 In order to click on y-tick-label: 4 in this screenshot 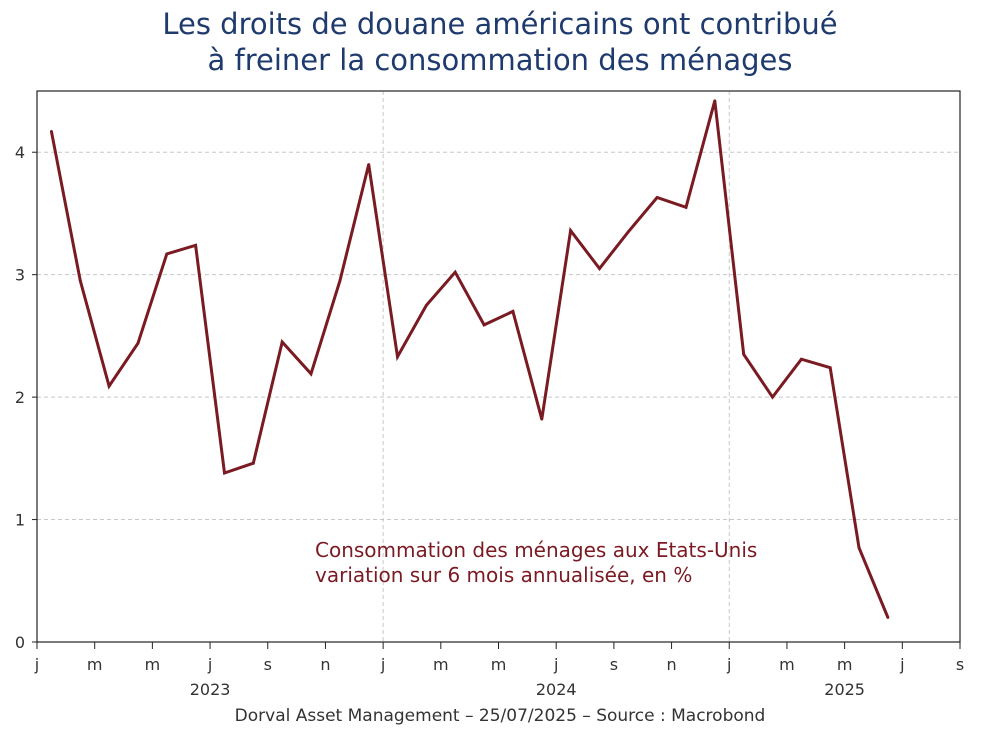, I will do `click(20, 152)`.